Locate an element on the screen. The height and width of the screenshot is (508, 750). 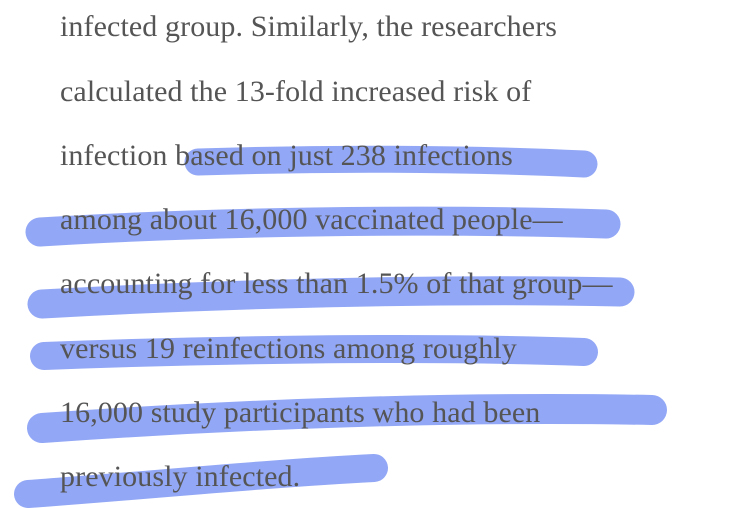
article-text-line: among about 16,000 vaccinated people— is located at coordinates (311, 219).